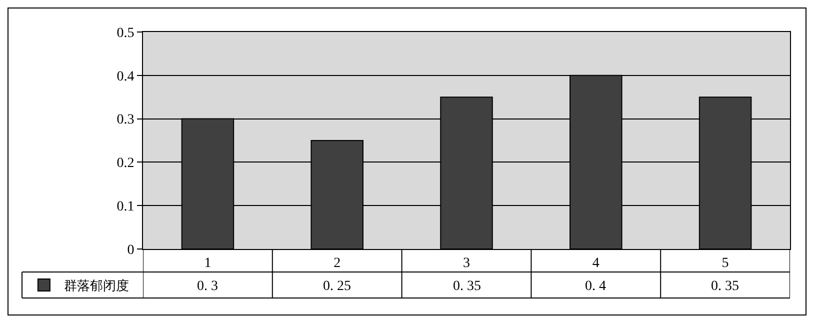 This screenshot has width=814, height=323. What do you see at coordinates (337, 286) in the screenshot?
I see `data-label: 0. 25` at bounding box center [337, 286].